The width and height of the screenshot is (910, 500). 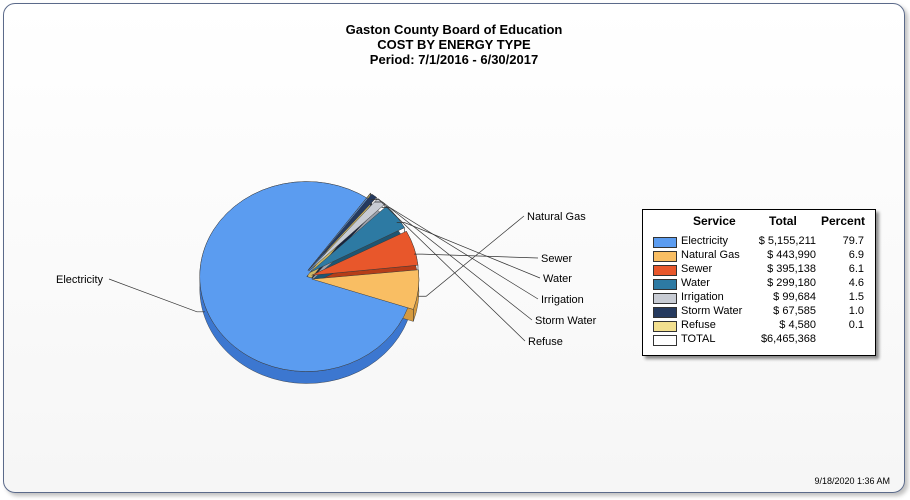 What do you see at coordinates (759, 312) in the screenshot?
I see `legend-row: Storm Water $ 67,585 1.0` at bounding box center [759, 312].